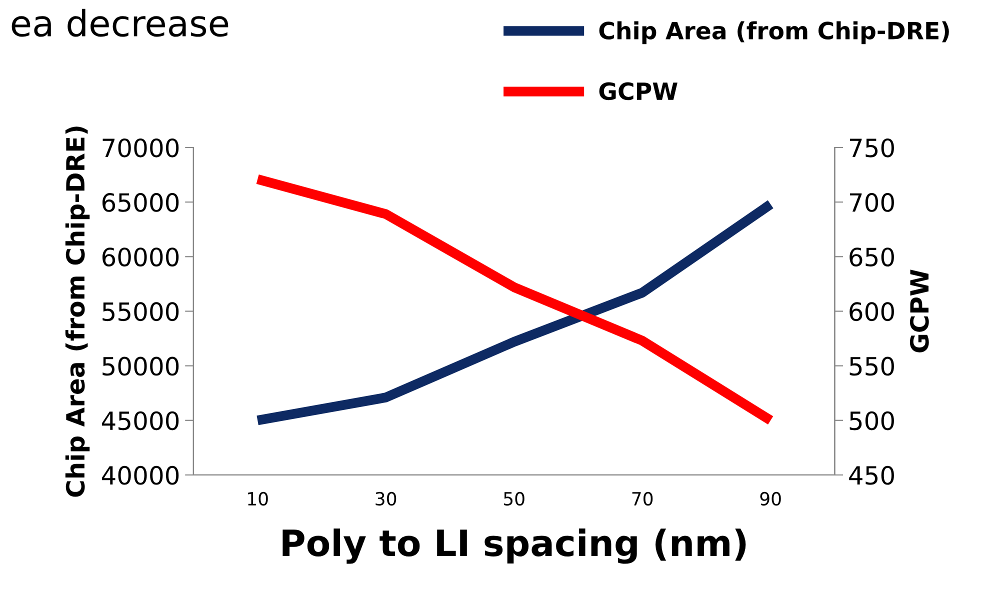 The height and width of the screenshot is (590, 982). I want to click on y2-tick-label: 450, so click(871, 475).